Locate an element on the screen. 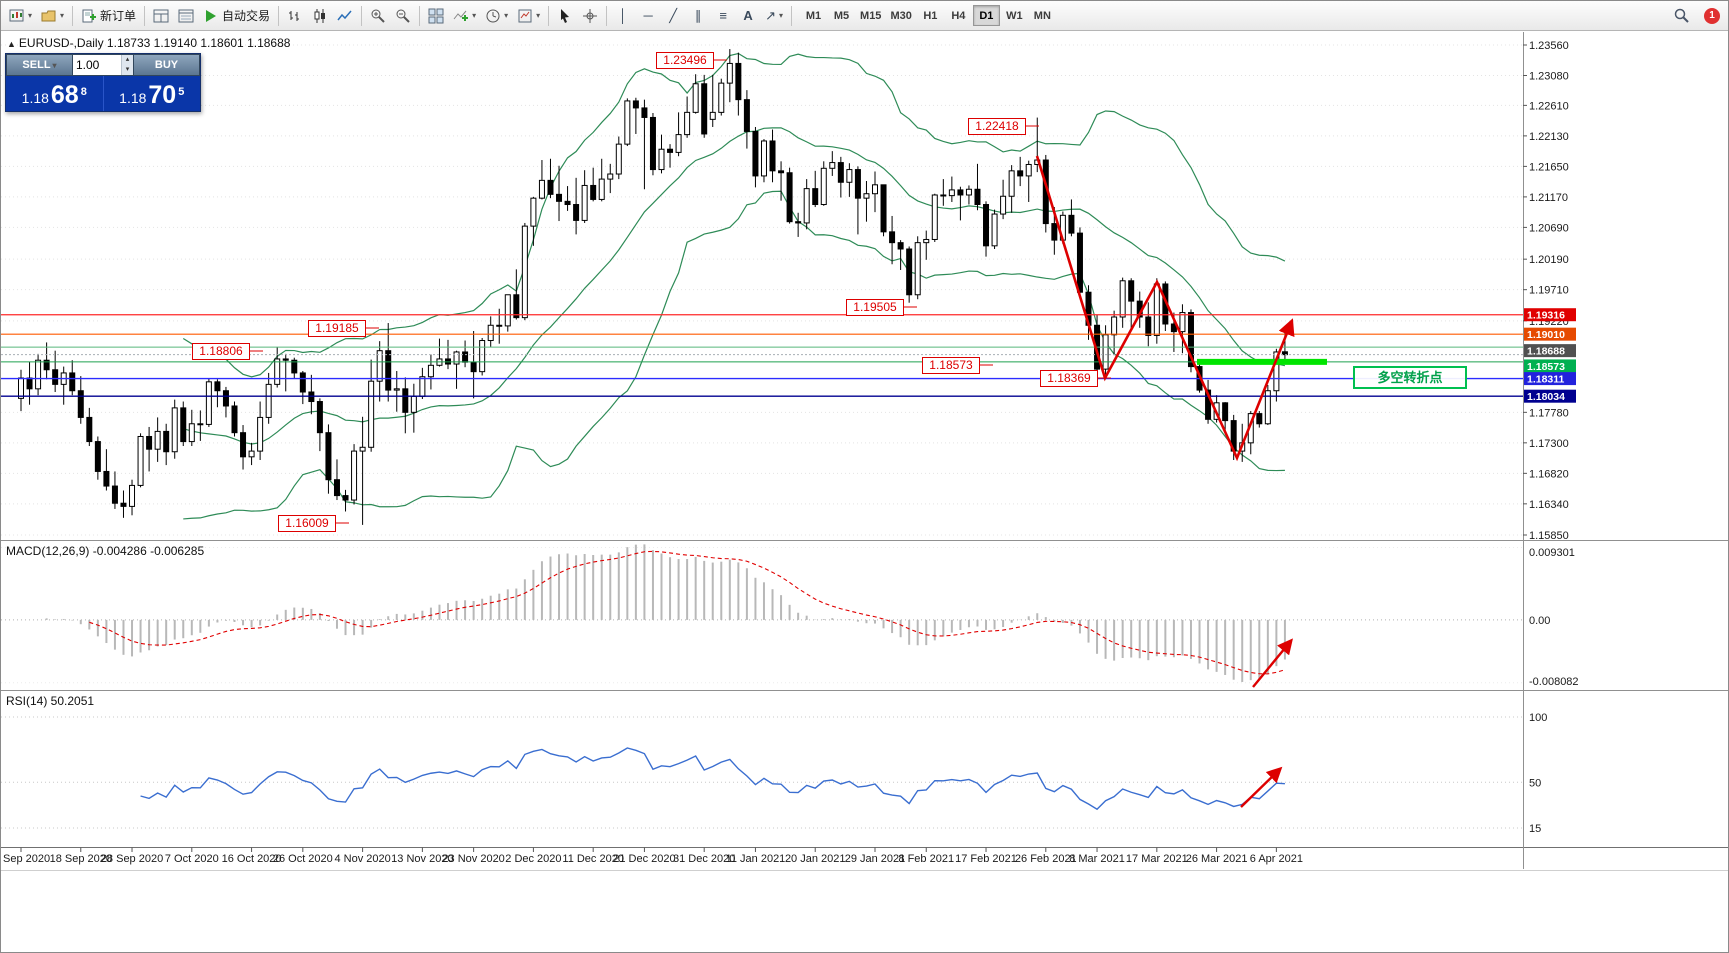 This screenshot has height=953, width=1729. notification-badge: 1 is located at coordinates (1712, 15).